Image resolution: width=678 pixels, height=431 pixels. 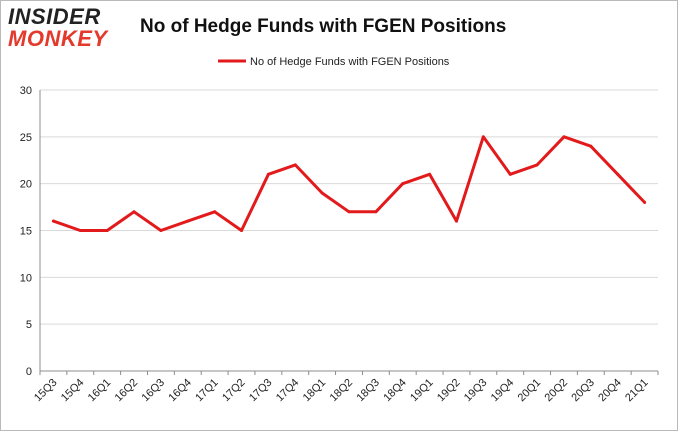 What do you see at coordinates (58, 38) in the screenshot?
I see `logo-line-monkey: MONKEY` at bounding box center [58, 38].